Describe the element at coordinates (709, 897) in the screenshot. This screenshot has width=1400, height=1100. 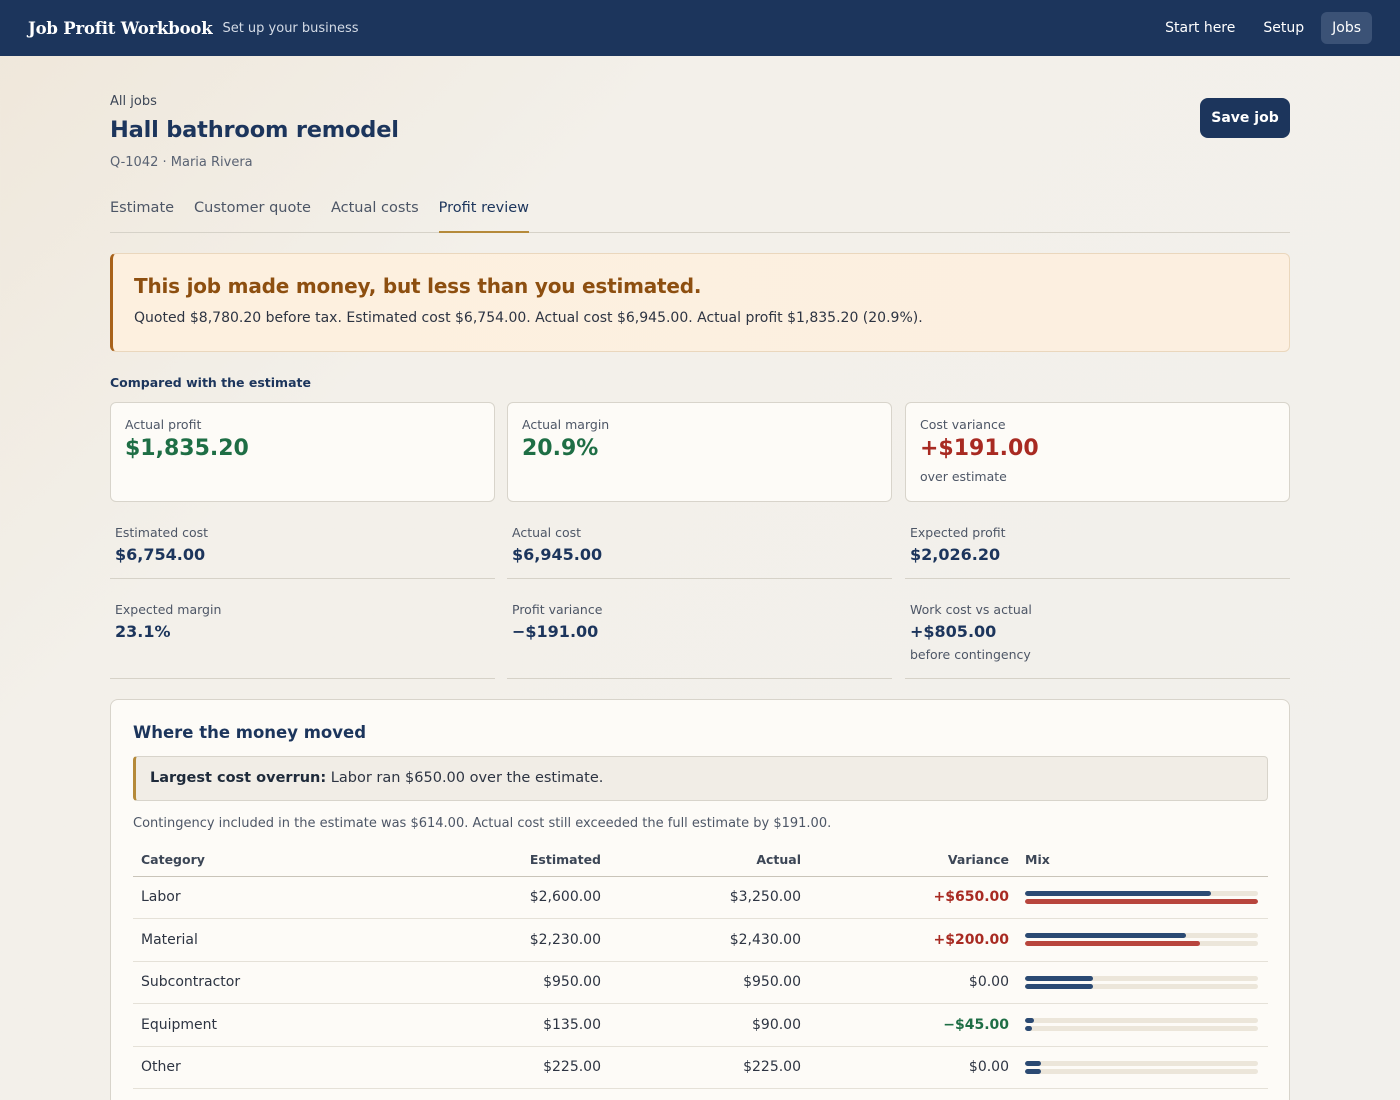
I see `cell-actual: $3,250.00` at that location.